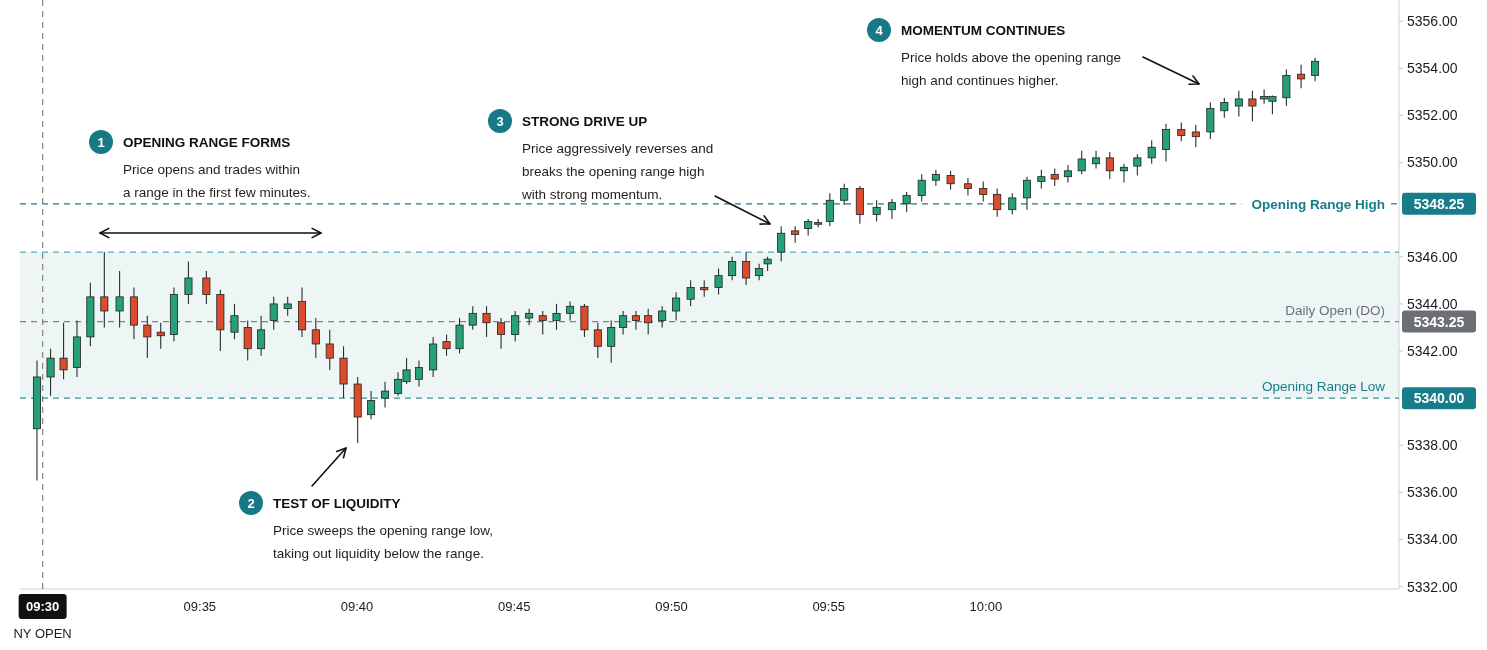 This screenshot has width=1487, height=650. I want to click on ref-line-label: Opening Range High, so click(1318, 204).